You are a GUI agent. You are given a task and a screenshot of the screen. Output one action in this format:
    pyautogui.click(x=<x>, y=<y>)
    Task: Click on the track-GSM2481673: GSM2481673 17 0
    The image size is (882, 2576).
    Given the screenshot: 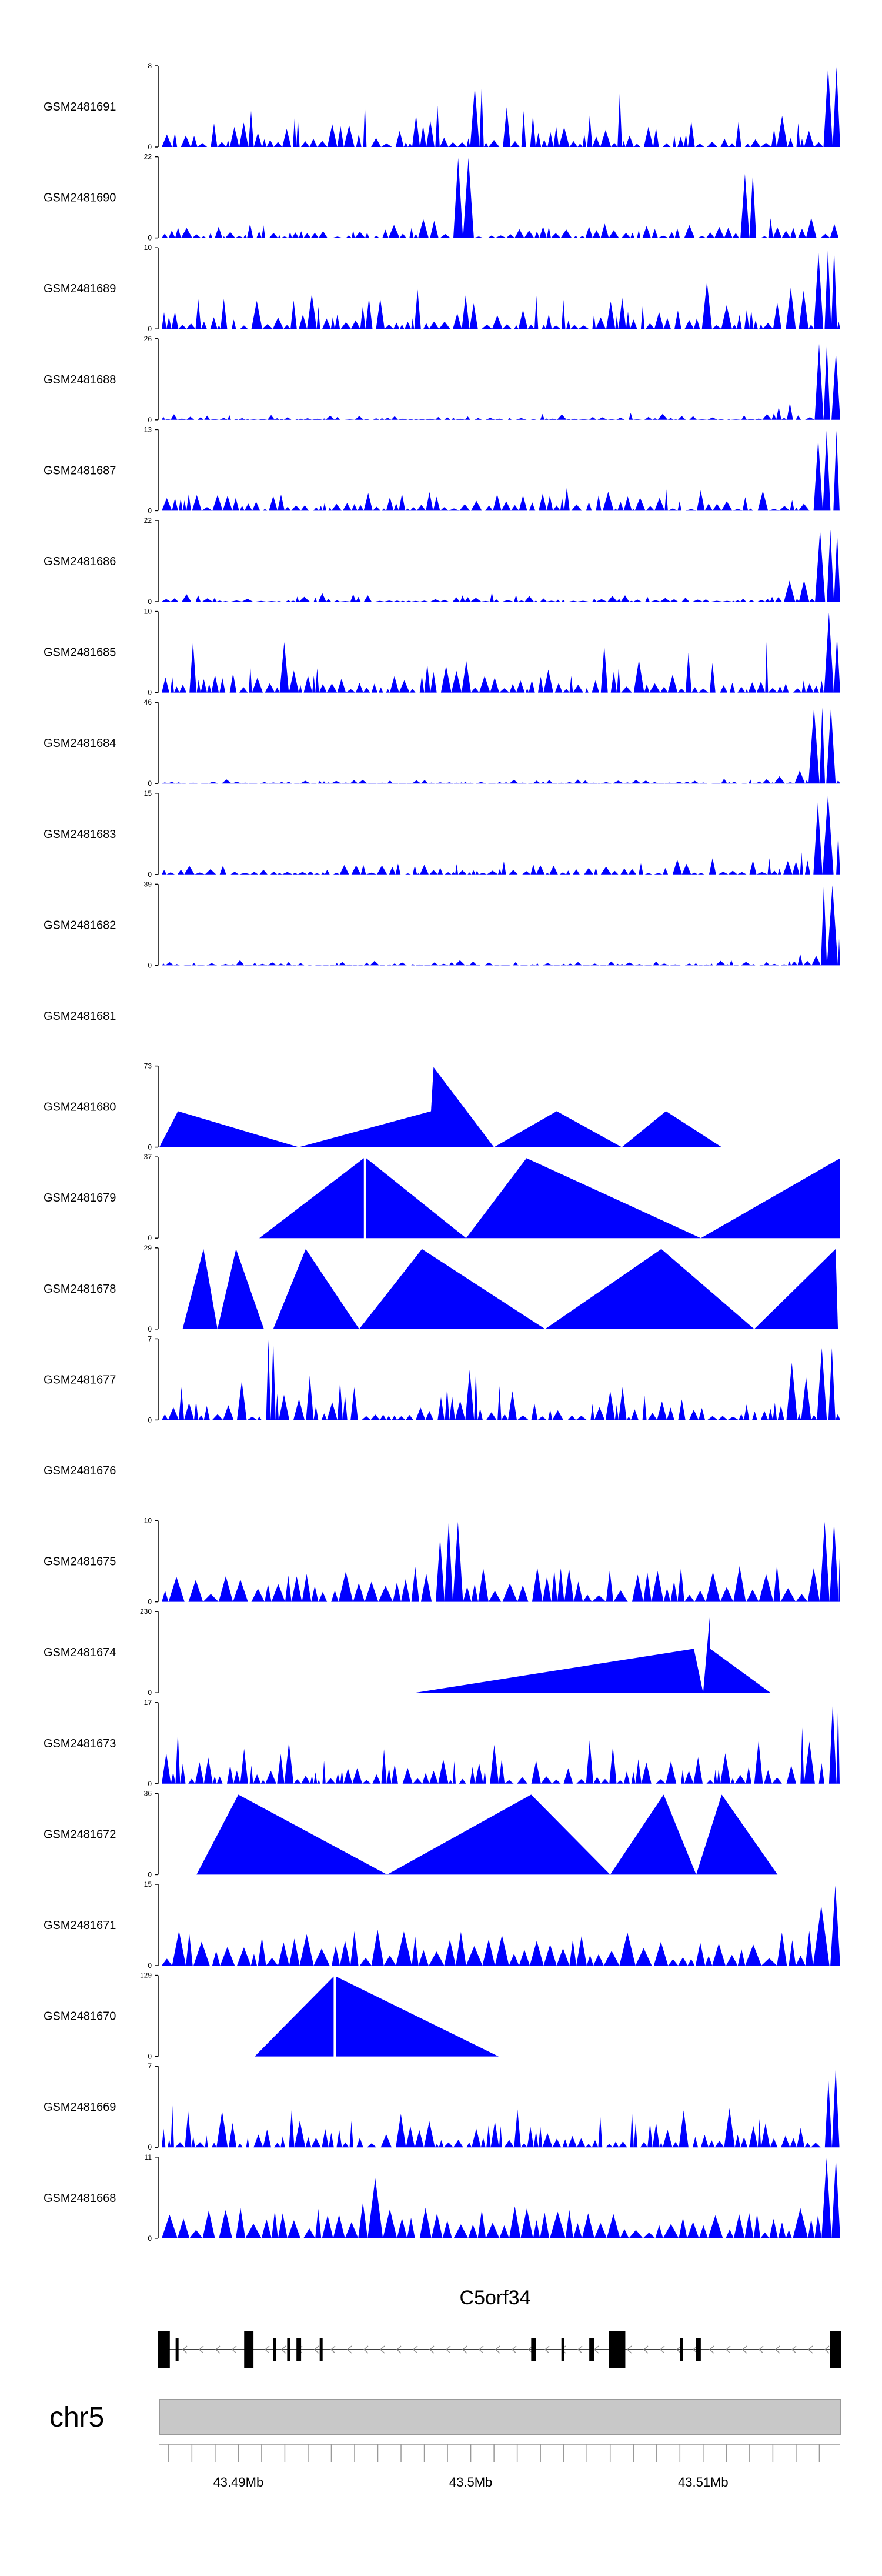 What is the action you would take?
    pyautogui.click(x=442, y=1743)
    